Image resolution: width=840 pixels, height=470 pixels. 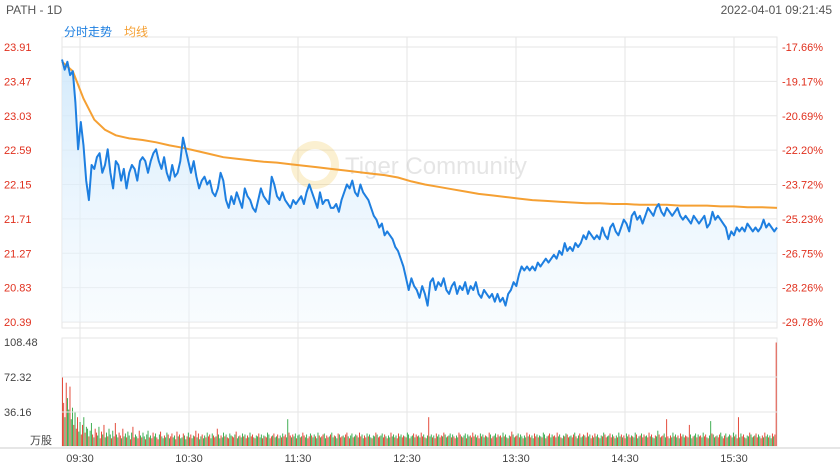 I want to click on legend-avg: 均线, so click(x=136, y=32).